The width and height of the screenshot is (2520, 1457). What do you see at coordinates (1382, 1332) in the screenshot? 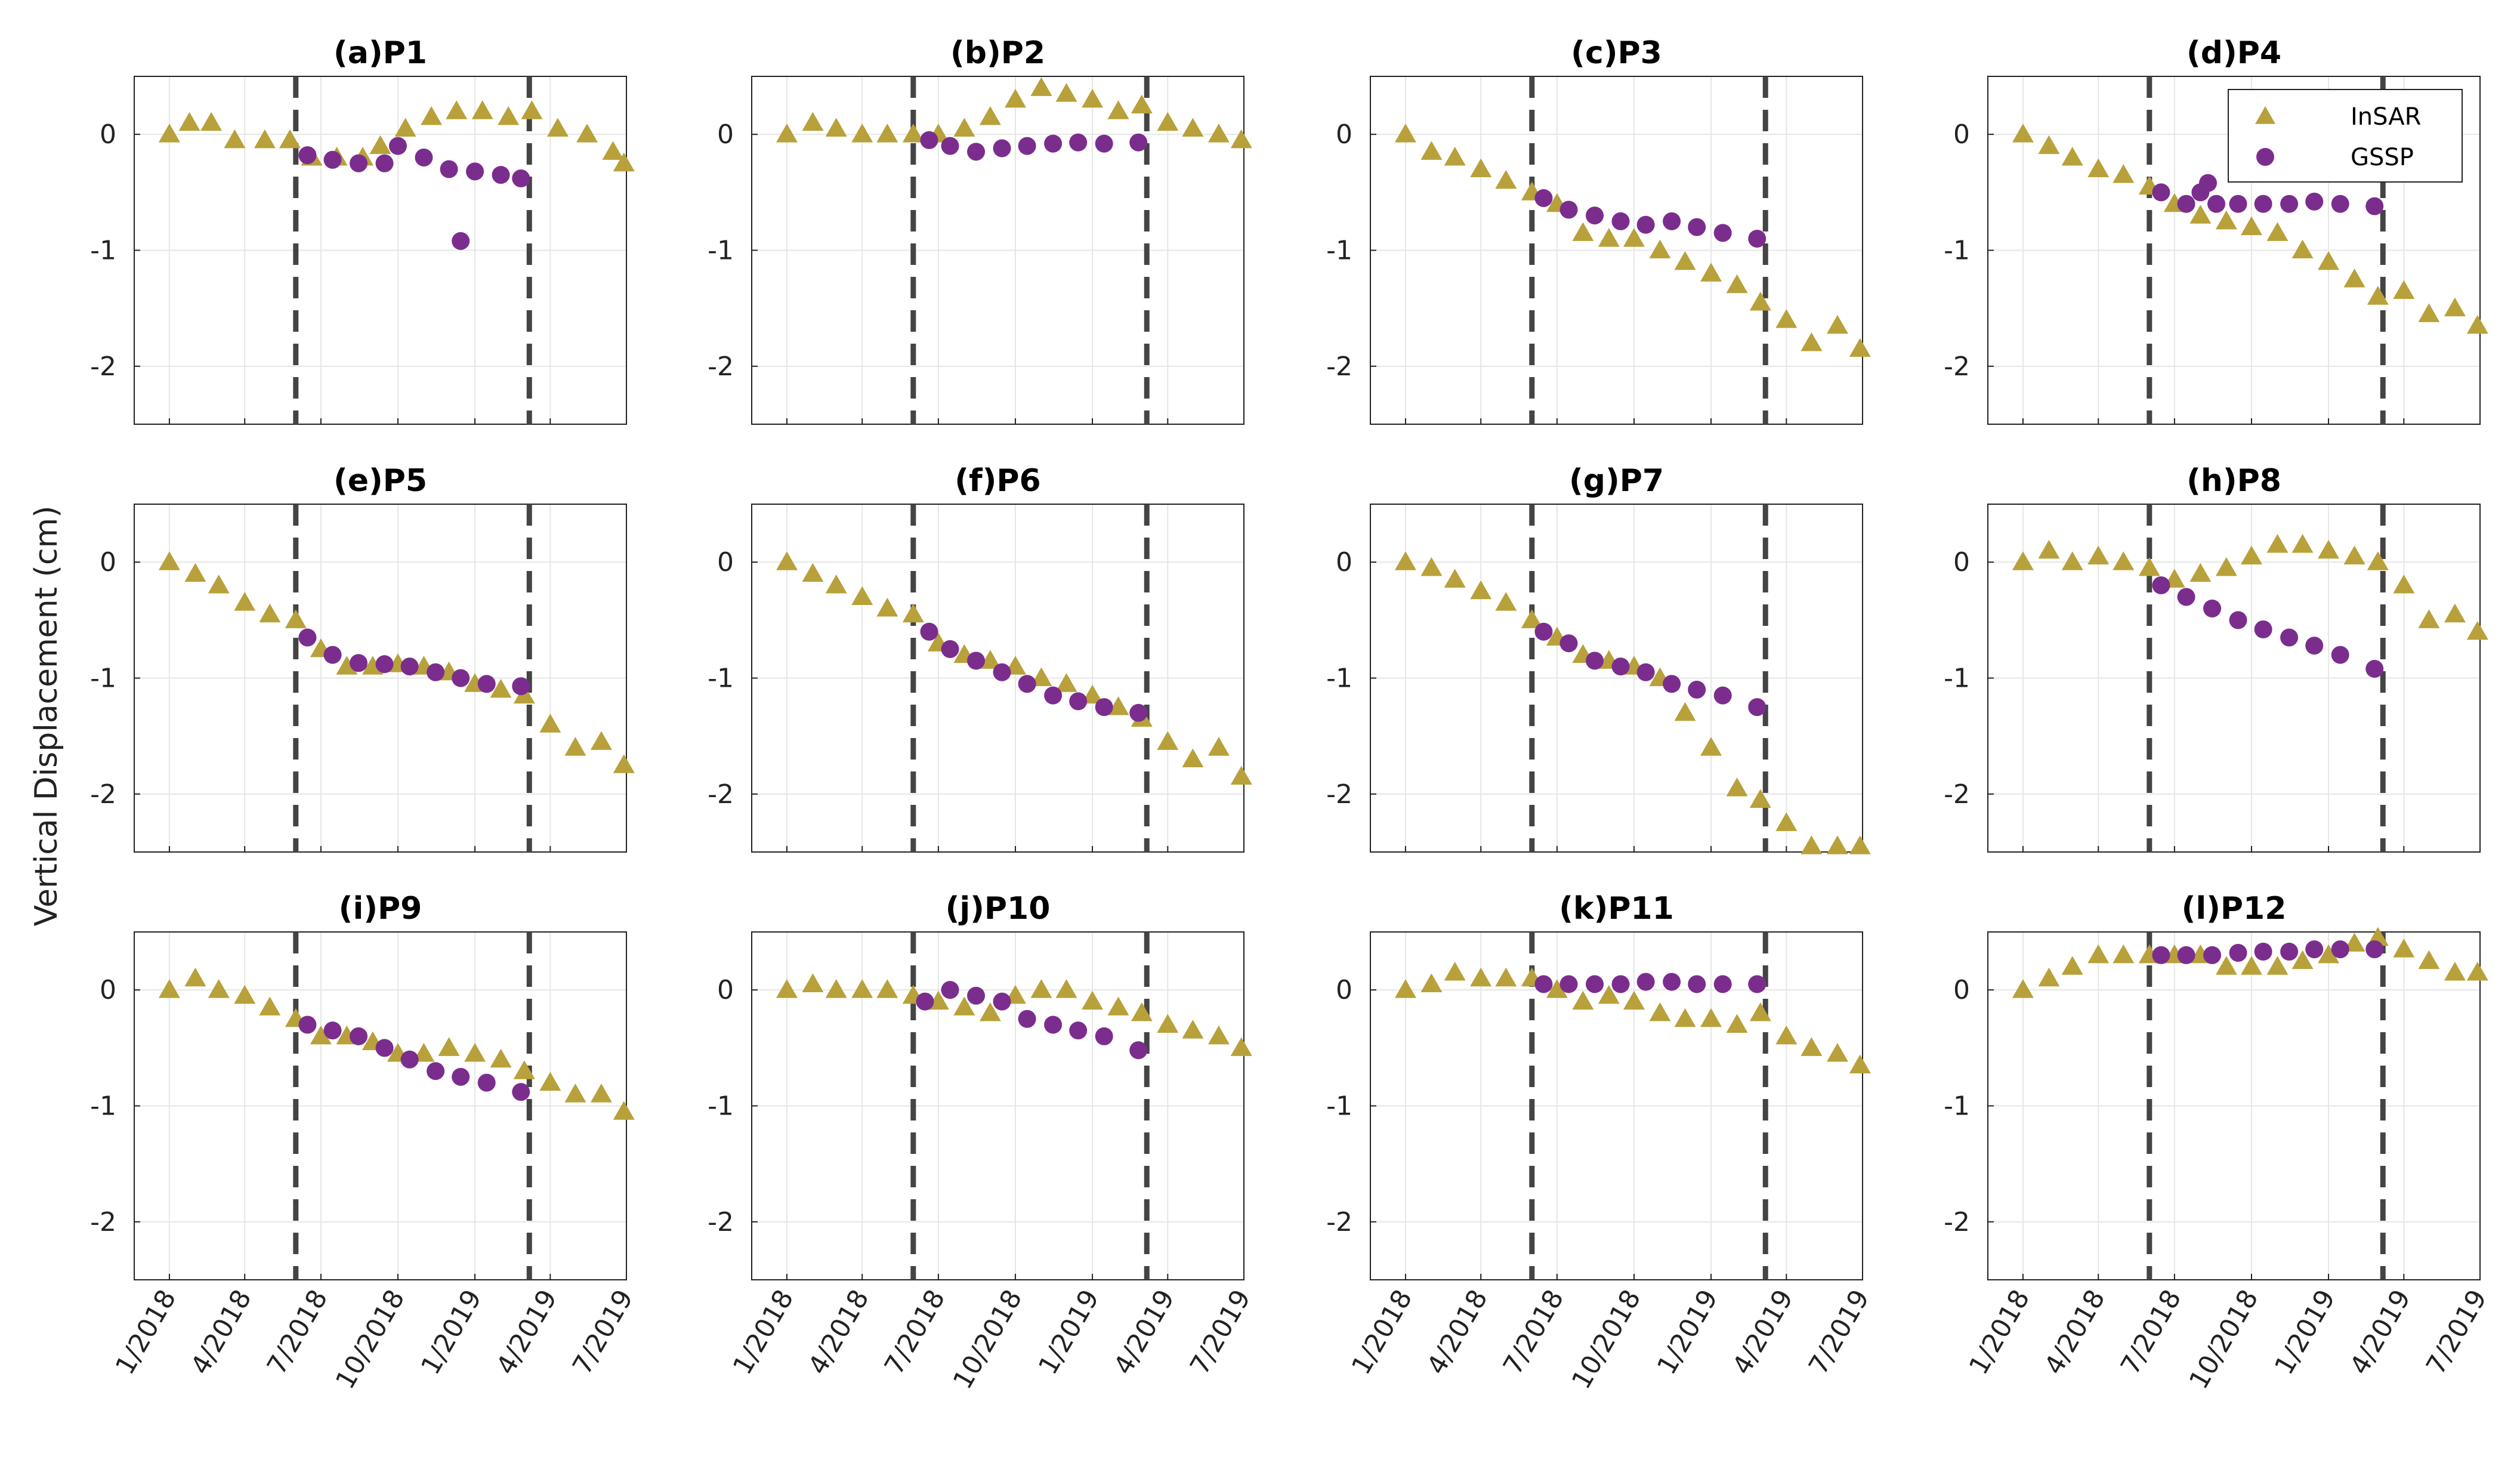
I see `x-tick-label: 1/2018` at bounding box center [1382, 1332].